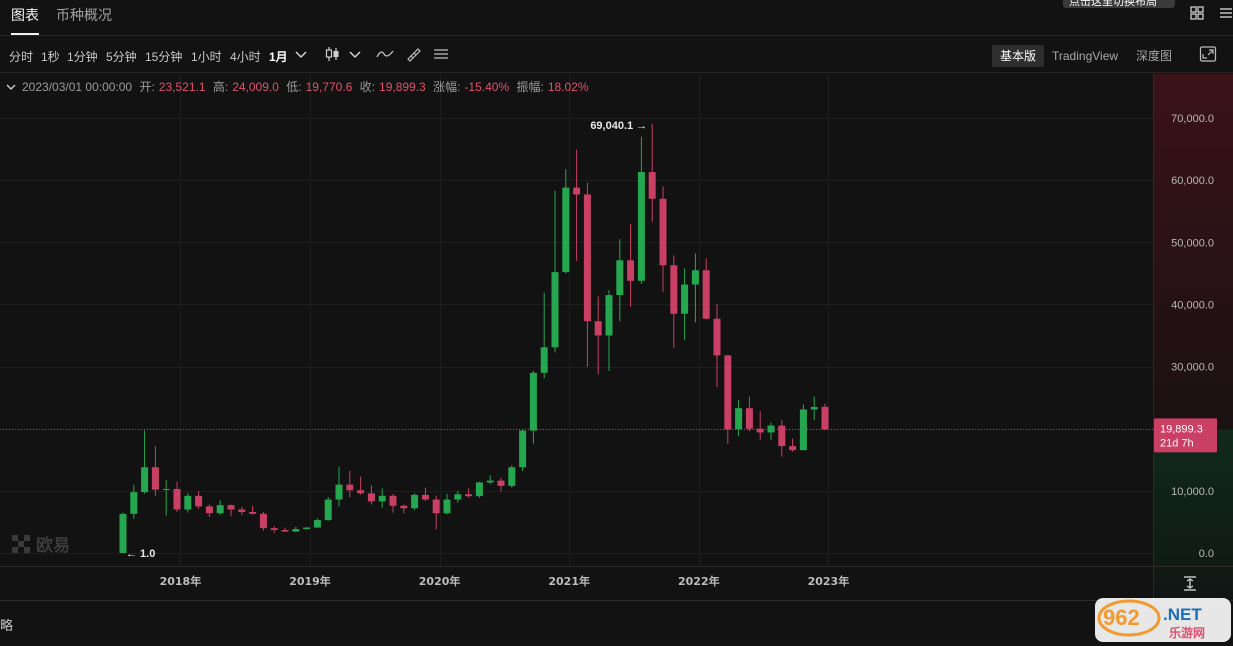 The image size is (1233, 646). What do you see at coordinates (278, 57) in the screenshot?
I see `timeframe-1mo: 1月` at bounding box center [278, 57].